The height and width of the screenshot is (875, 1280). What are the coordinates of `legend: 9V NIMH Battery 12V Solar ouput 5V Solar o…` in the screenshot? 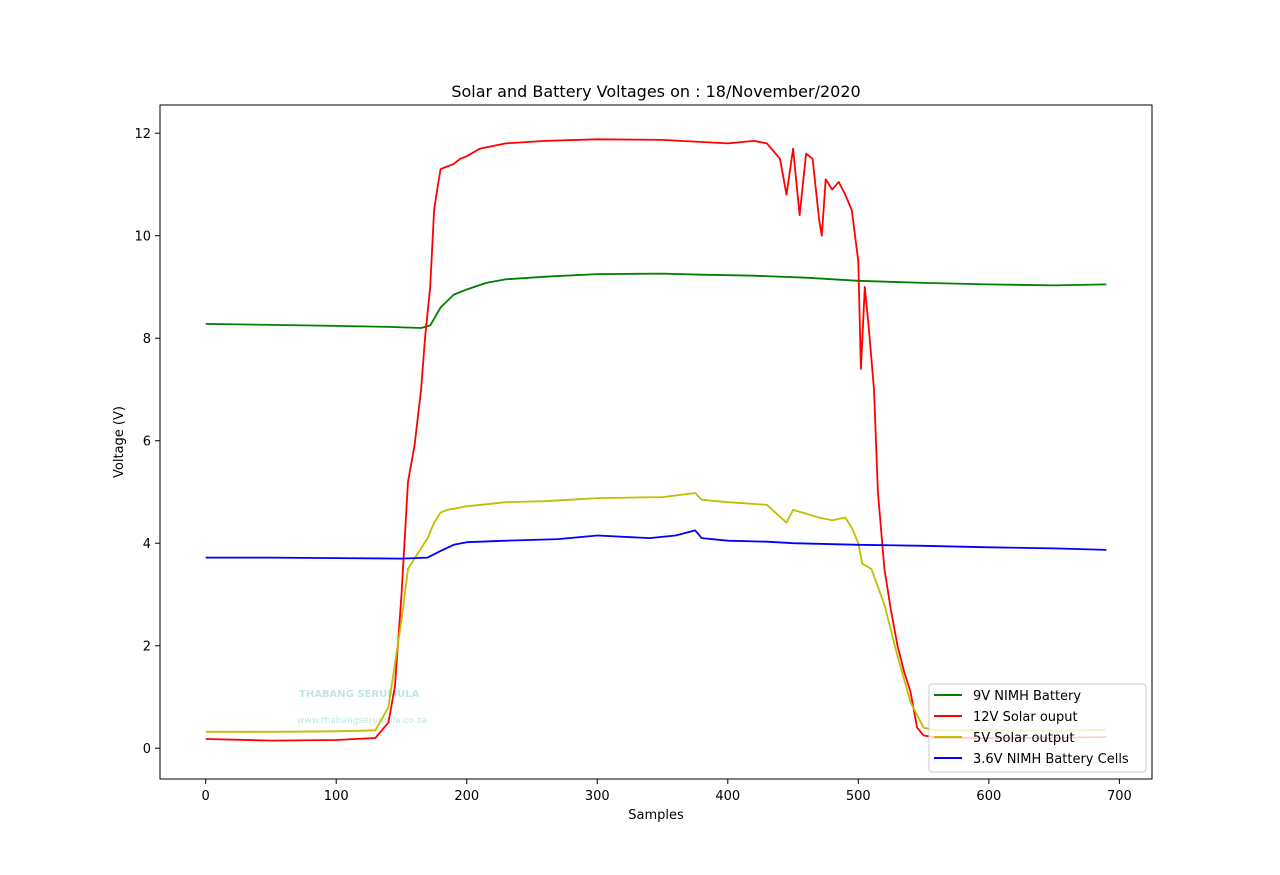 It's located at (1037, 728).